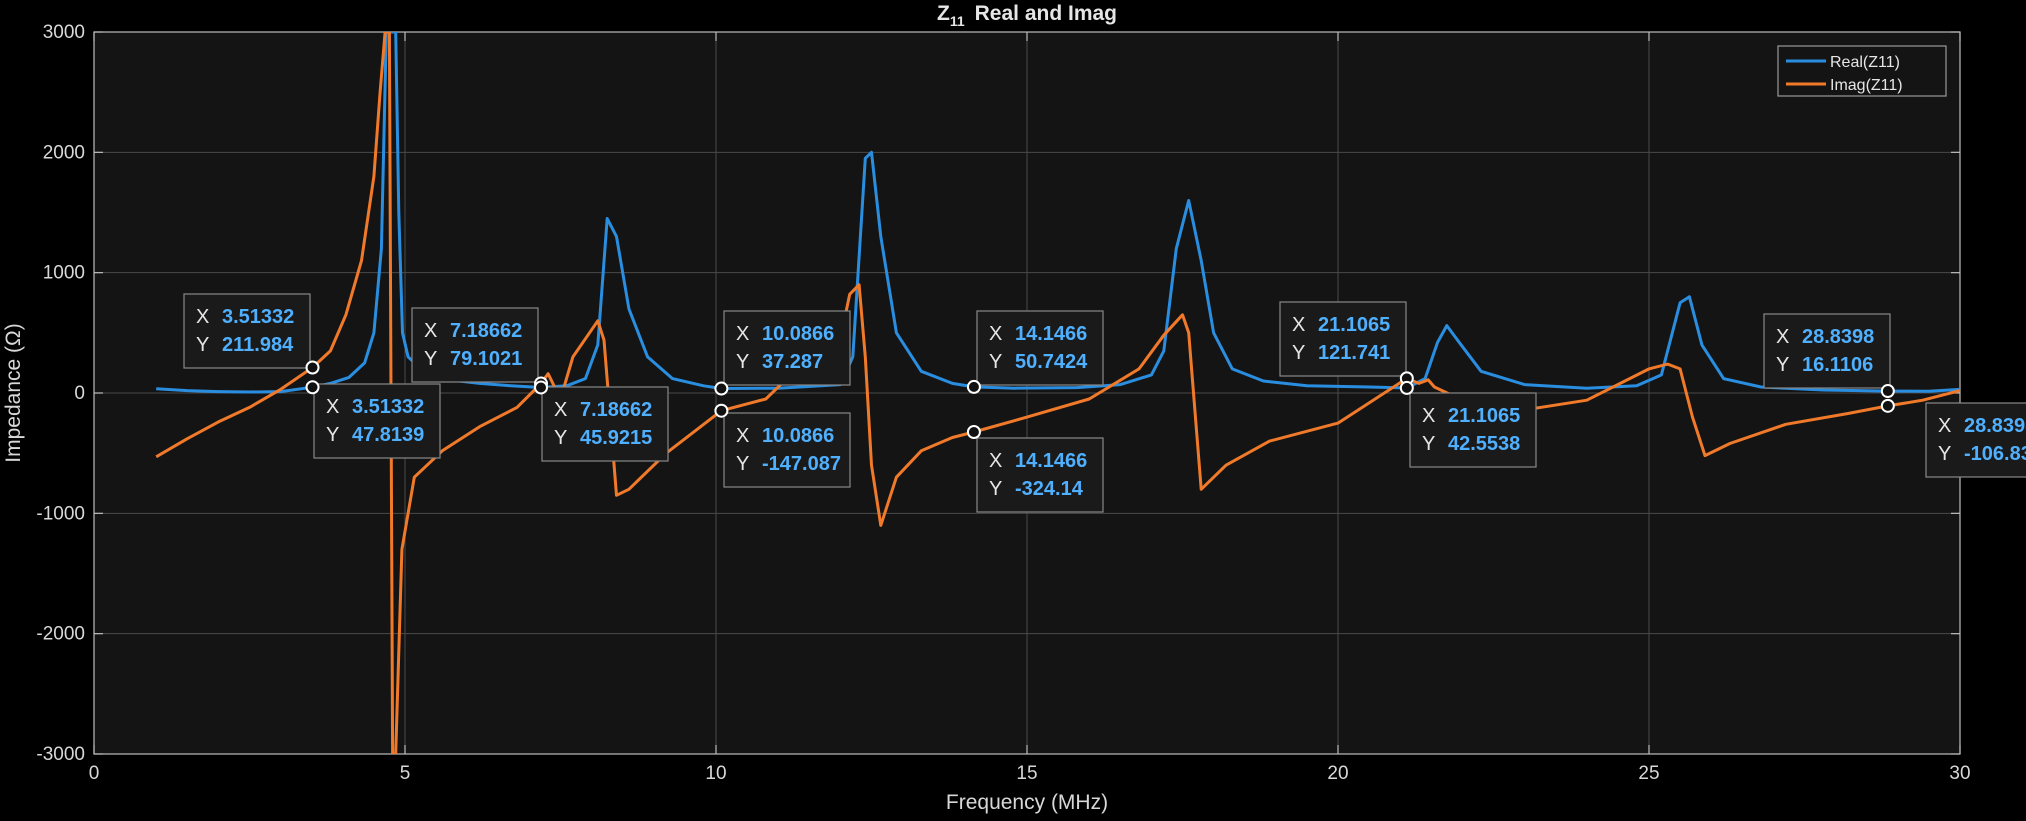 This screenshot has height=821, width=2026. I want to click on y-tick-label-5: 2000, so click(64, 152).